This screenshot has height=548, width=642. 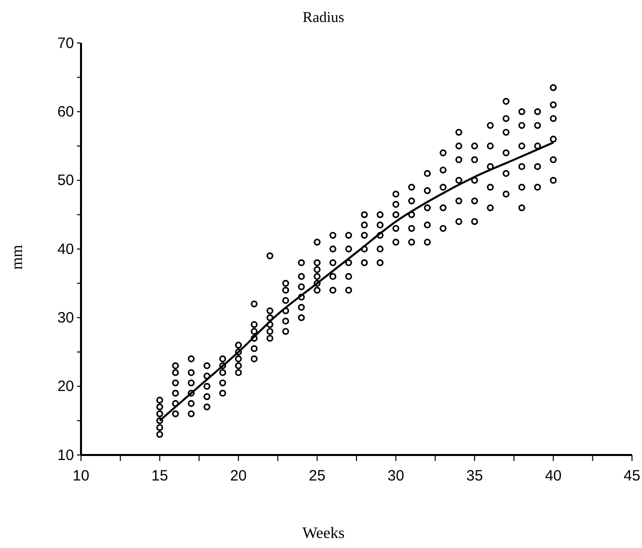 I want to click on y-tick-label: 40, so click(x=65, y=249).